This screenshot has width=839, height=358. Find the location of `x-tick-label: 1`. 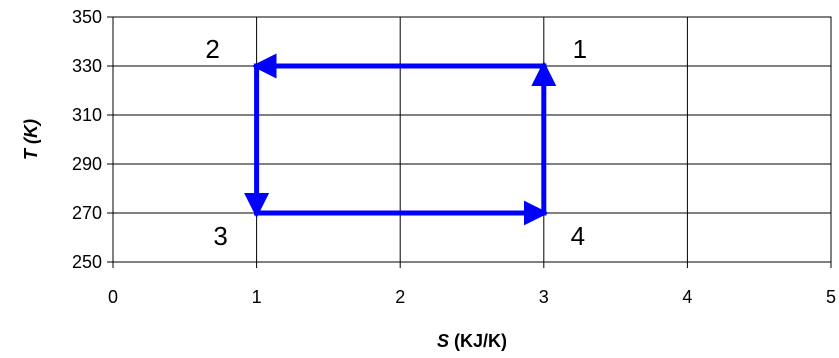

x-tick-label: 1 is located at coordinates (257, 297).